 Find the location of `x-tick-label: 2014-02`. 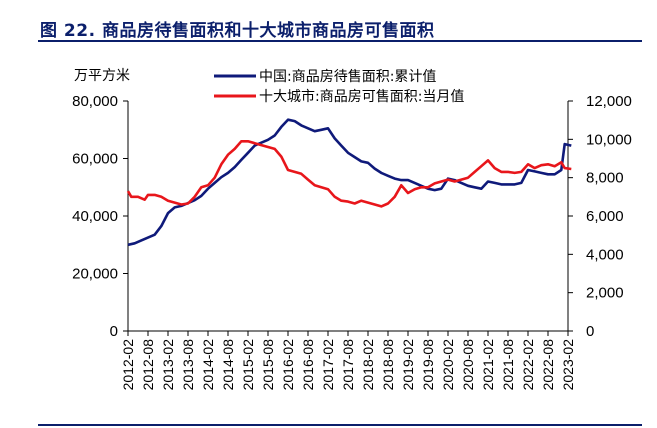

x-tick-label: 2014-02 is located at coordinates (208, 365).